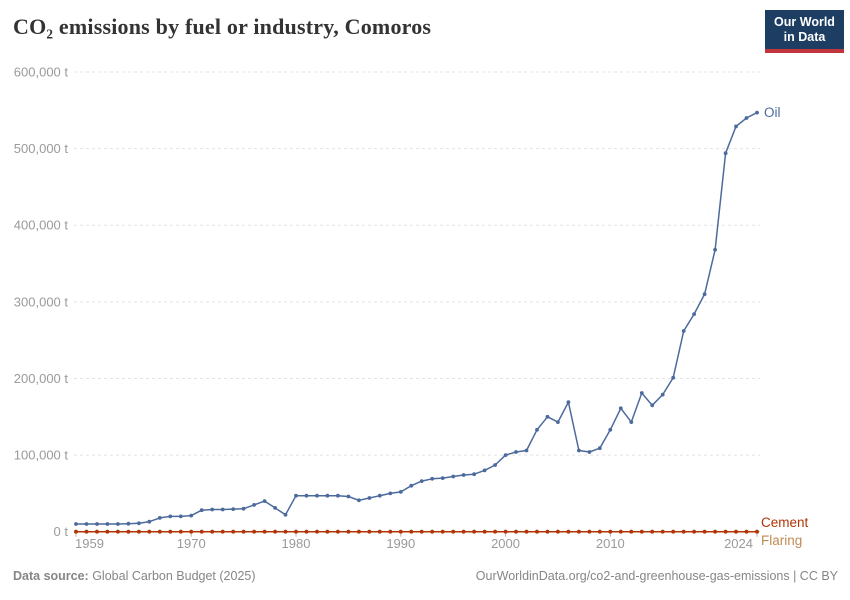 The image size is (850, 600). What do you see at coordinates (785, 522) in the screenshot?
I see `series-label-cement: Cement` at bounding box center [785, 522].